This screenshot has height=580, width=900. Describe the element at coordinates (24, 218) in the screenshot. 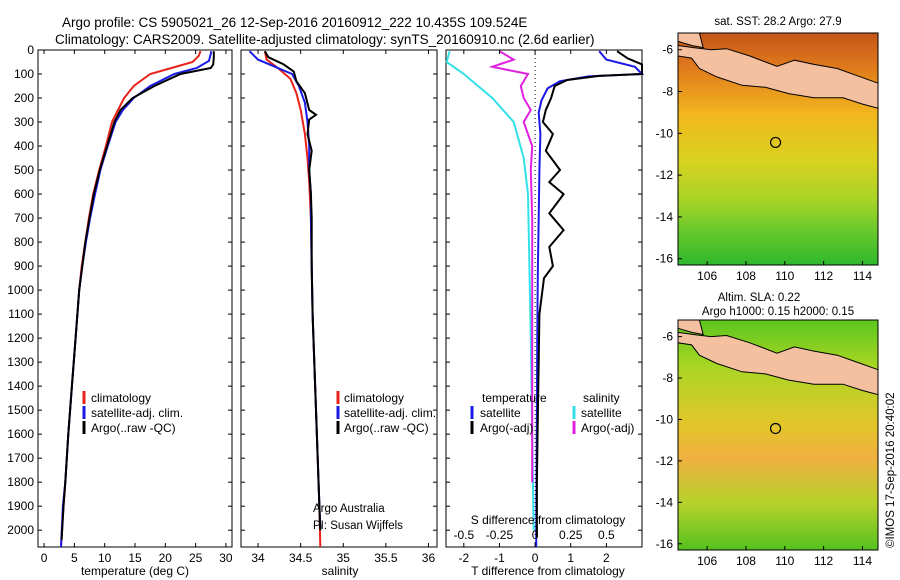

I see `depth-tick-label: 700` at that location.